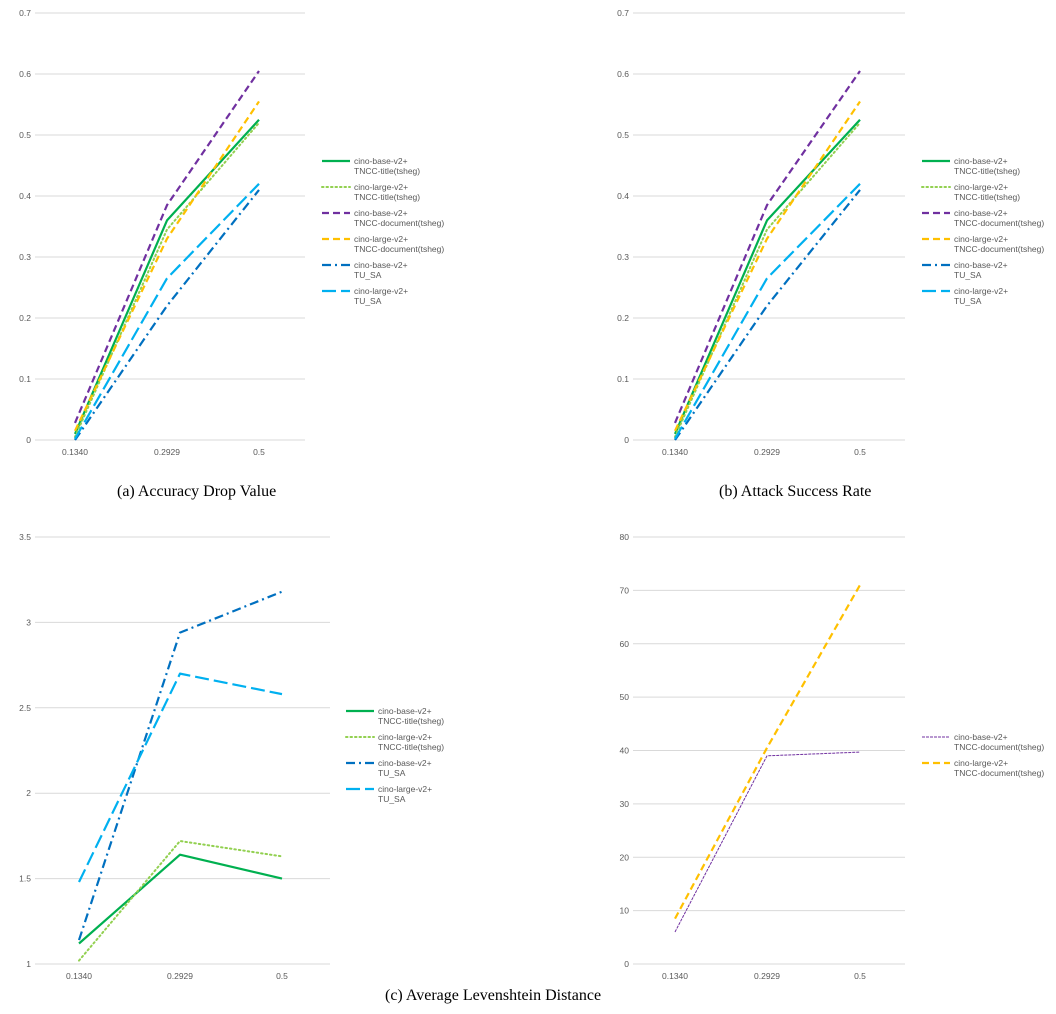  What do you see at coordinates (625, 857) in the screenshot?
I see `y-tick-label: 20` at bounding box center [625, 857].